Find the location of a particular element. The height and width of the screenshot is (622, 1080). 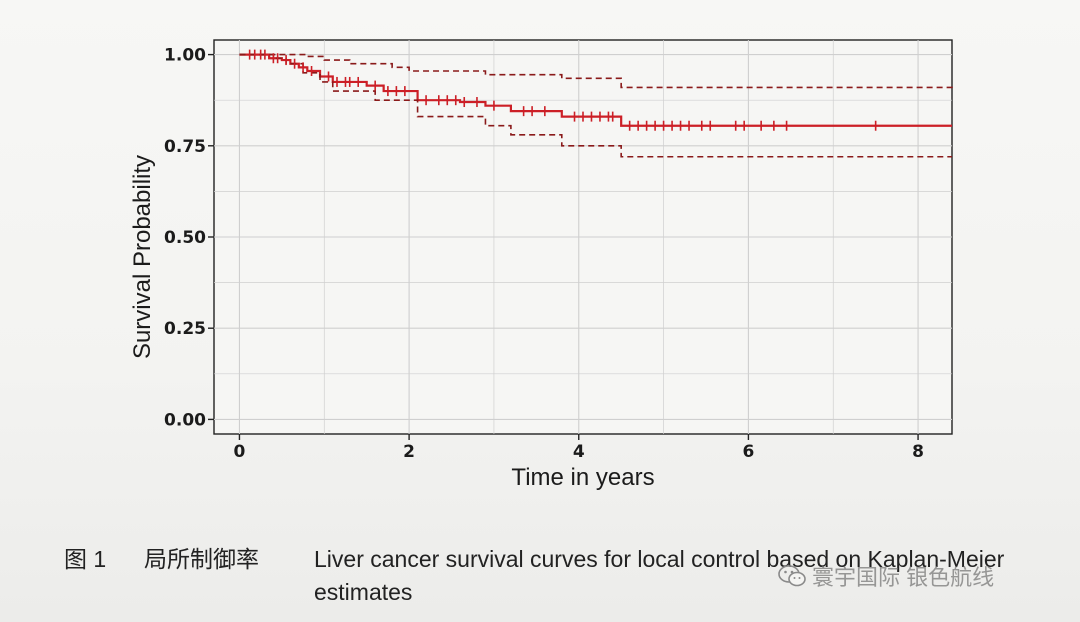

censor-marks is located at coordinates (562, 90).